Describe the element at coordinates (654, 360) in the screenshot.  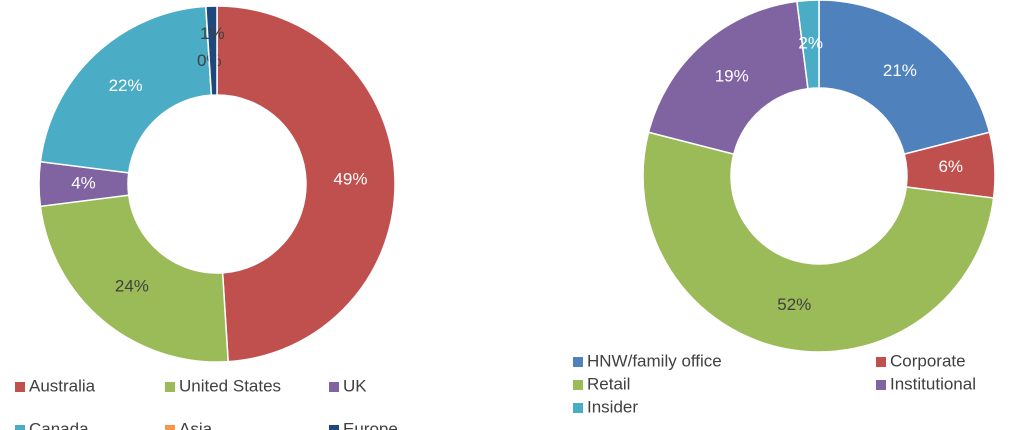
I see `legend-label: HNW/family office` at that location.